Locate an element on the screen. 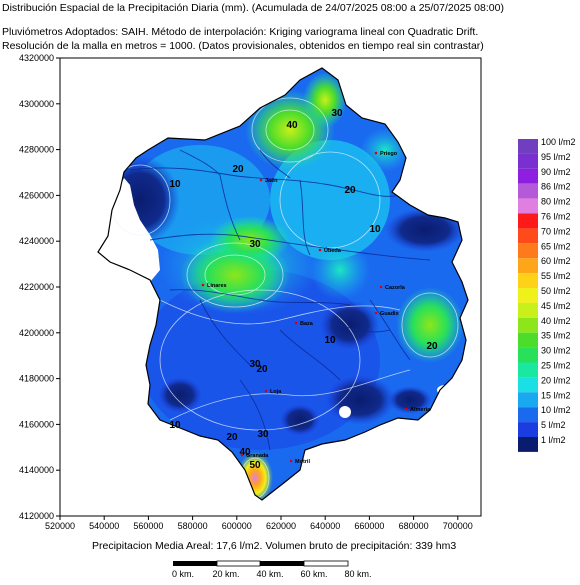 The width and height of the screenshot is (580, 585). place-label: Motril is located at coordinates (302, 462).